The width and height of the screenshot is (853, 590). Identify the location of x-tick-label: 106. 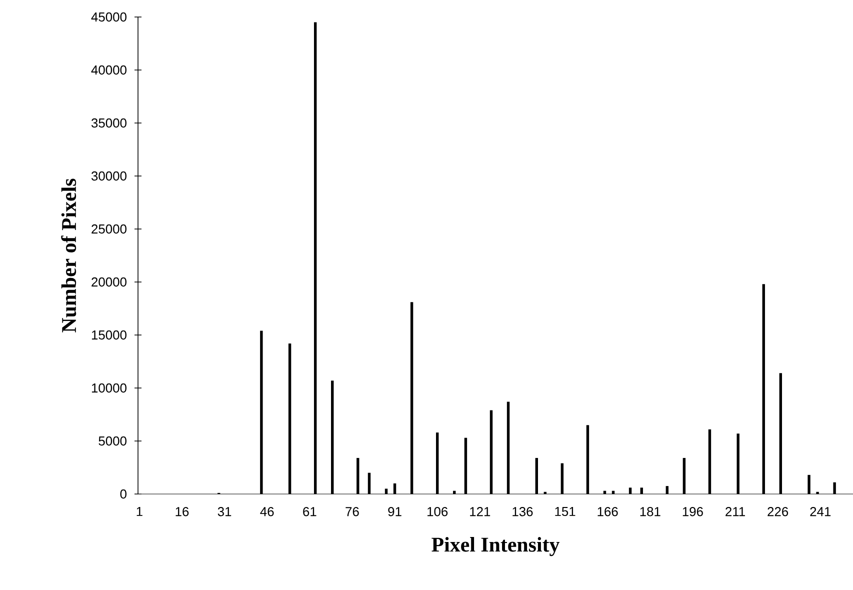
(438, 511).